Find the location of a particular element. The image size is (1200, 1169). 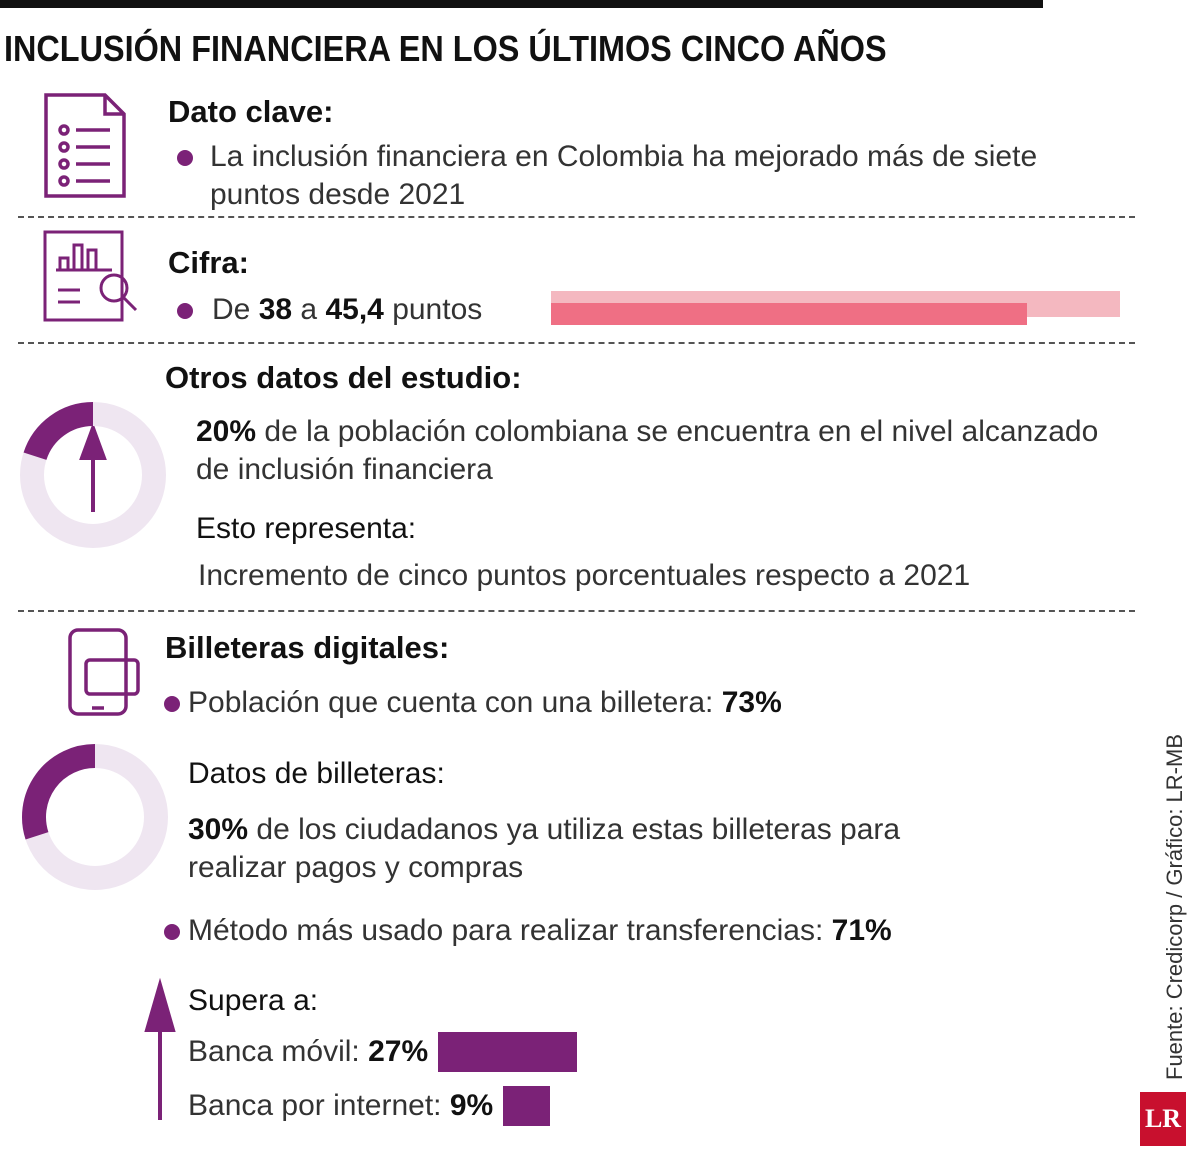

value: 27% is located at coordinates (398, 1051).